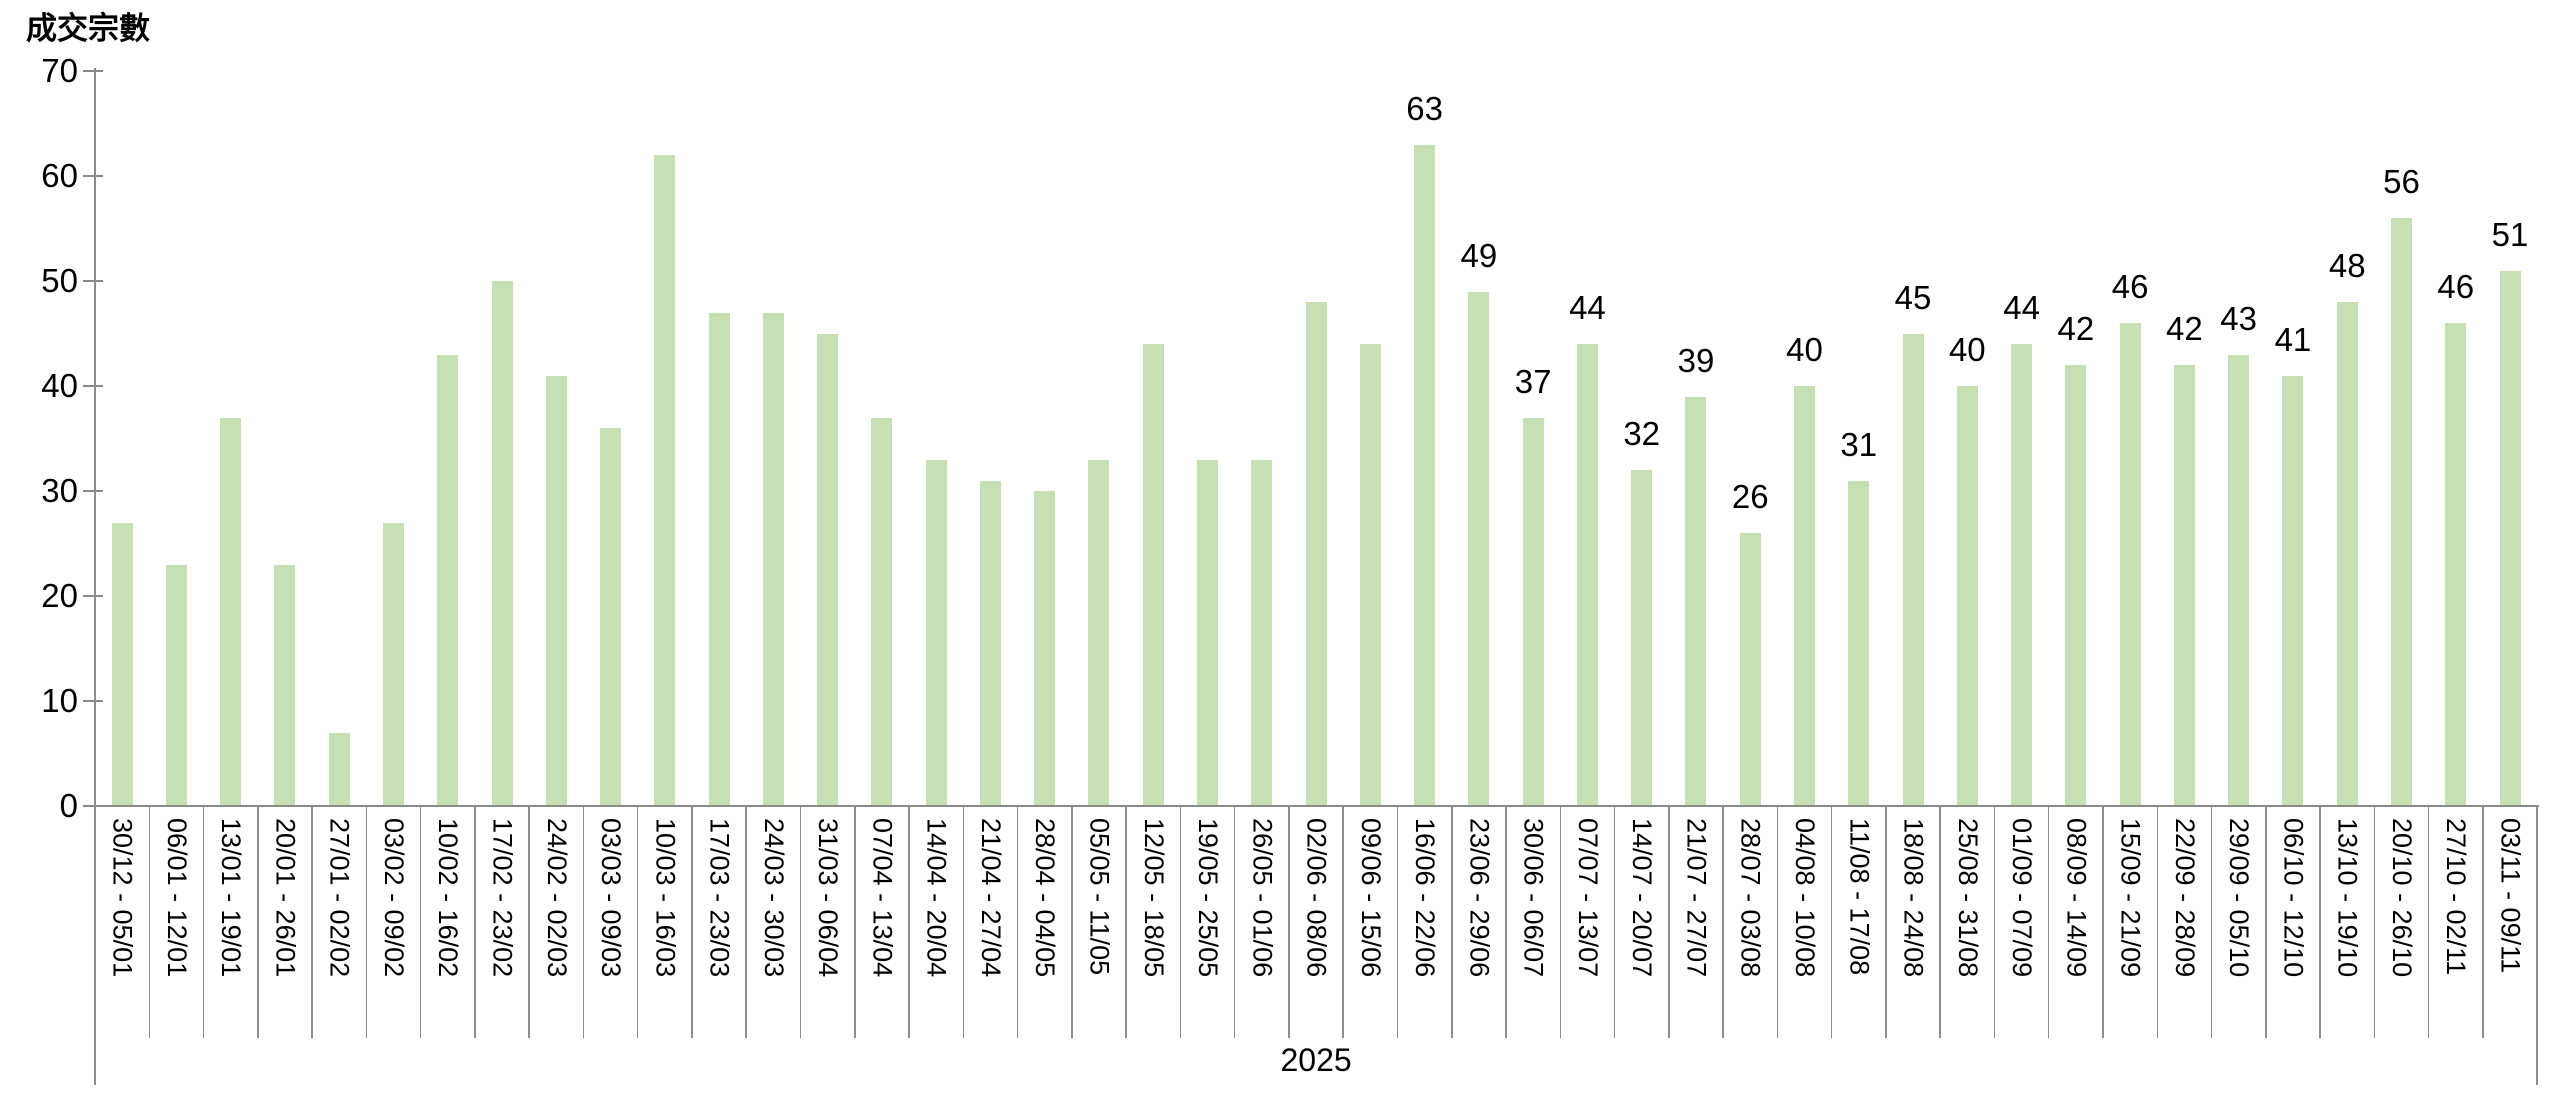 This screenshot has height=1099, width=2560. I want to click on x-tick-label: 14/04 - 20/04, so click(936, 934).